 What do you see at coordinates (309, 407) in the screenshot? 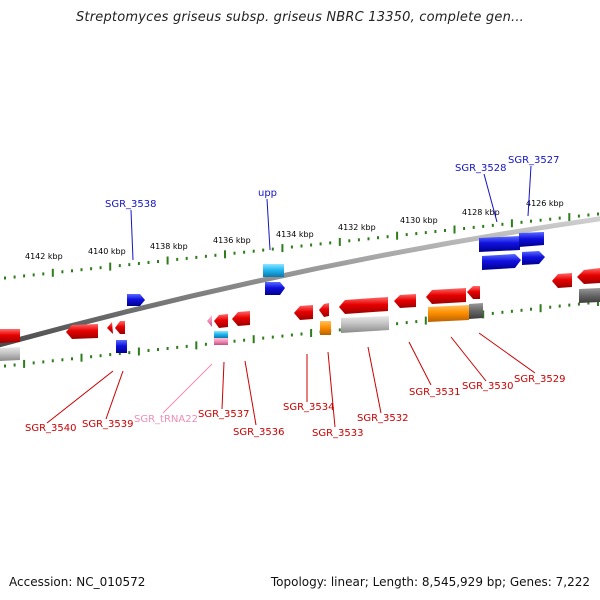
I see `gene-label: SGR_3534` at bounding box center [309, 407].